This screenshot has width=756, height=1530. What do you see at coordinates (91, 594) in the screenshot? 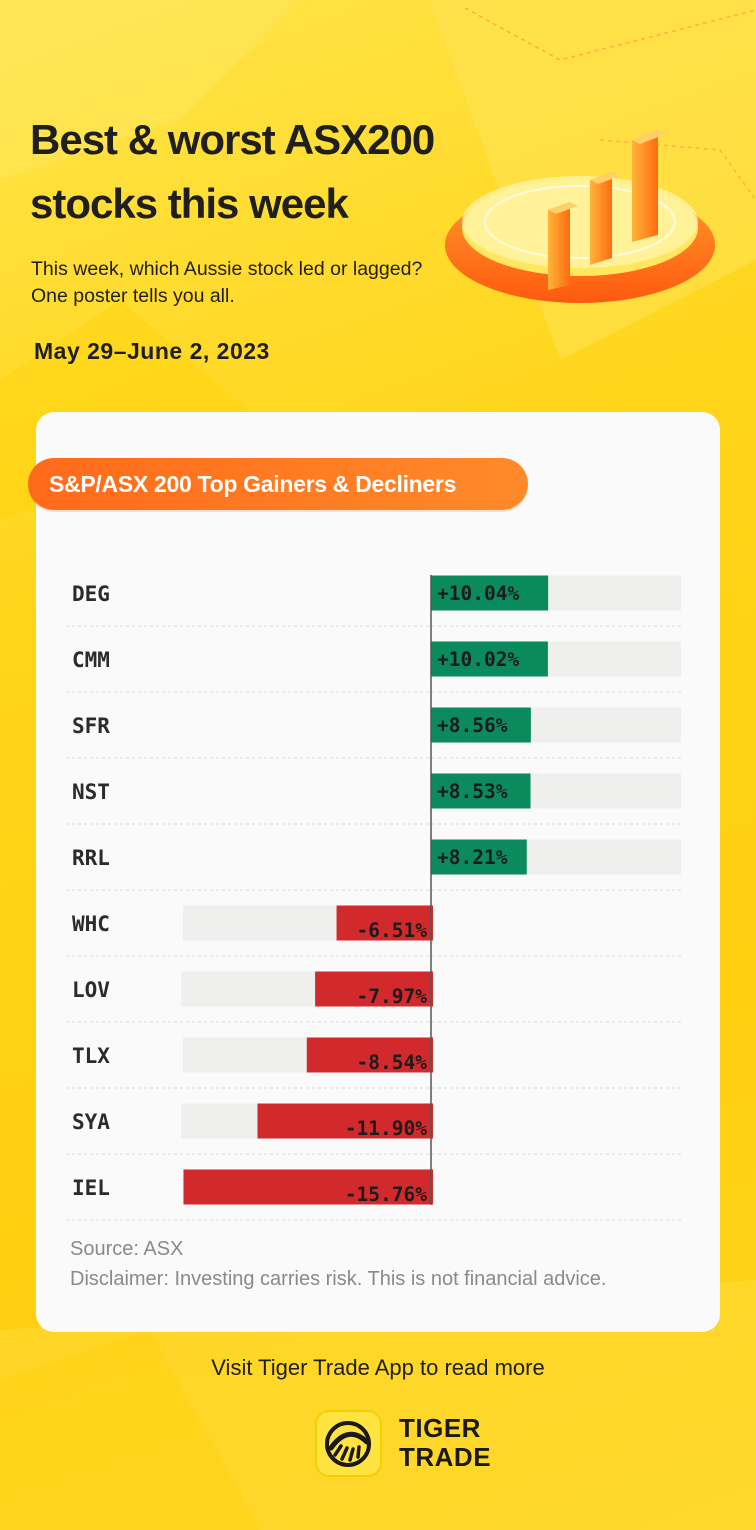
I see `tick-label: DEG` at bounding box center [91, 594].